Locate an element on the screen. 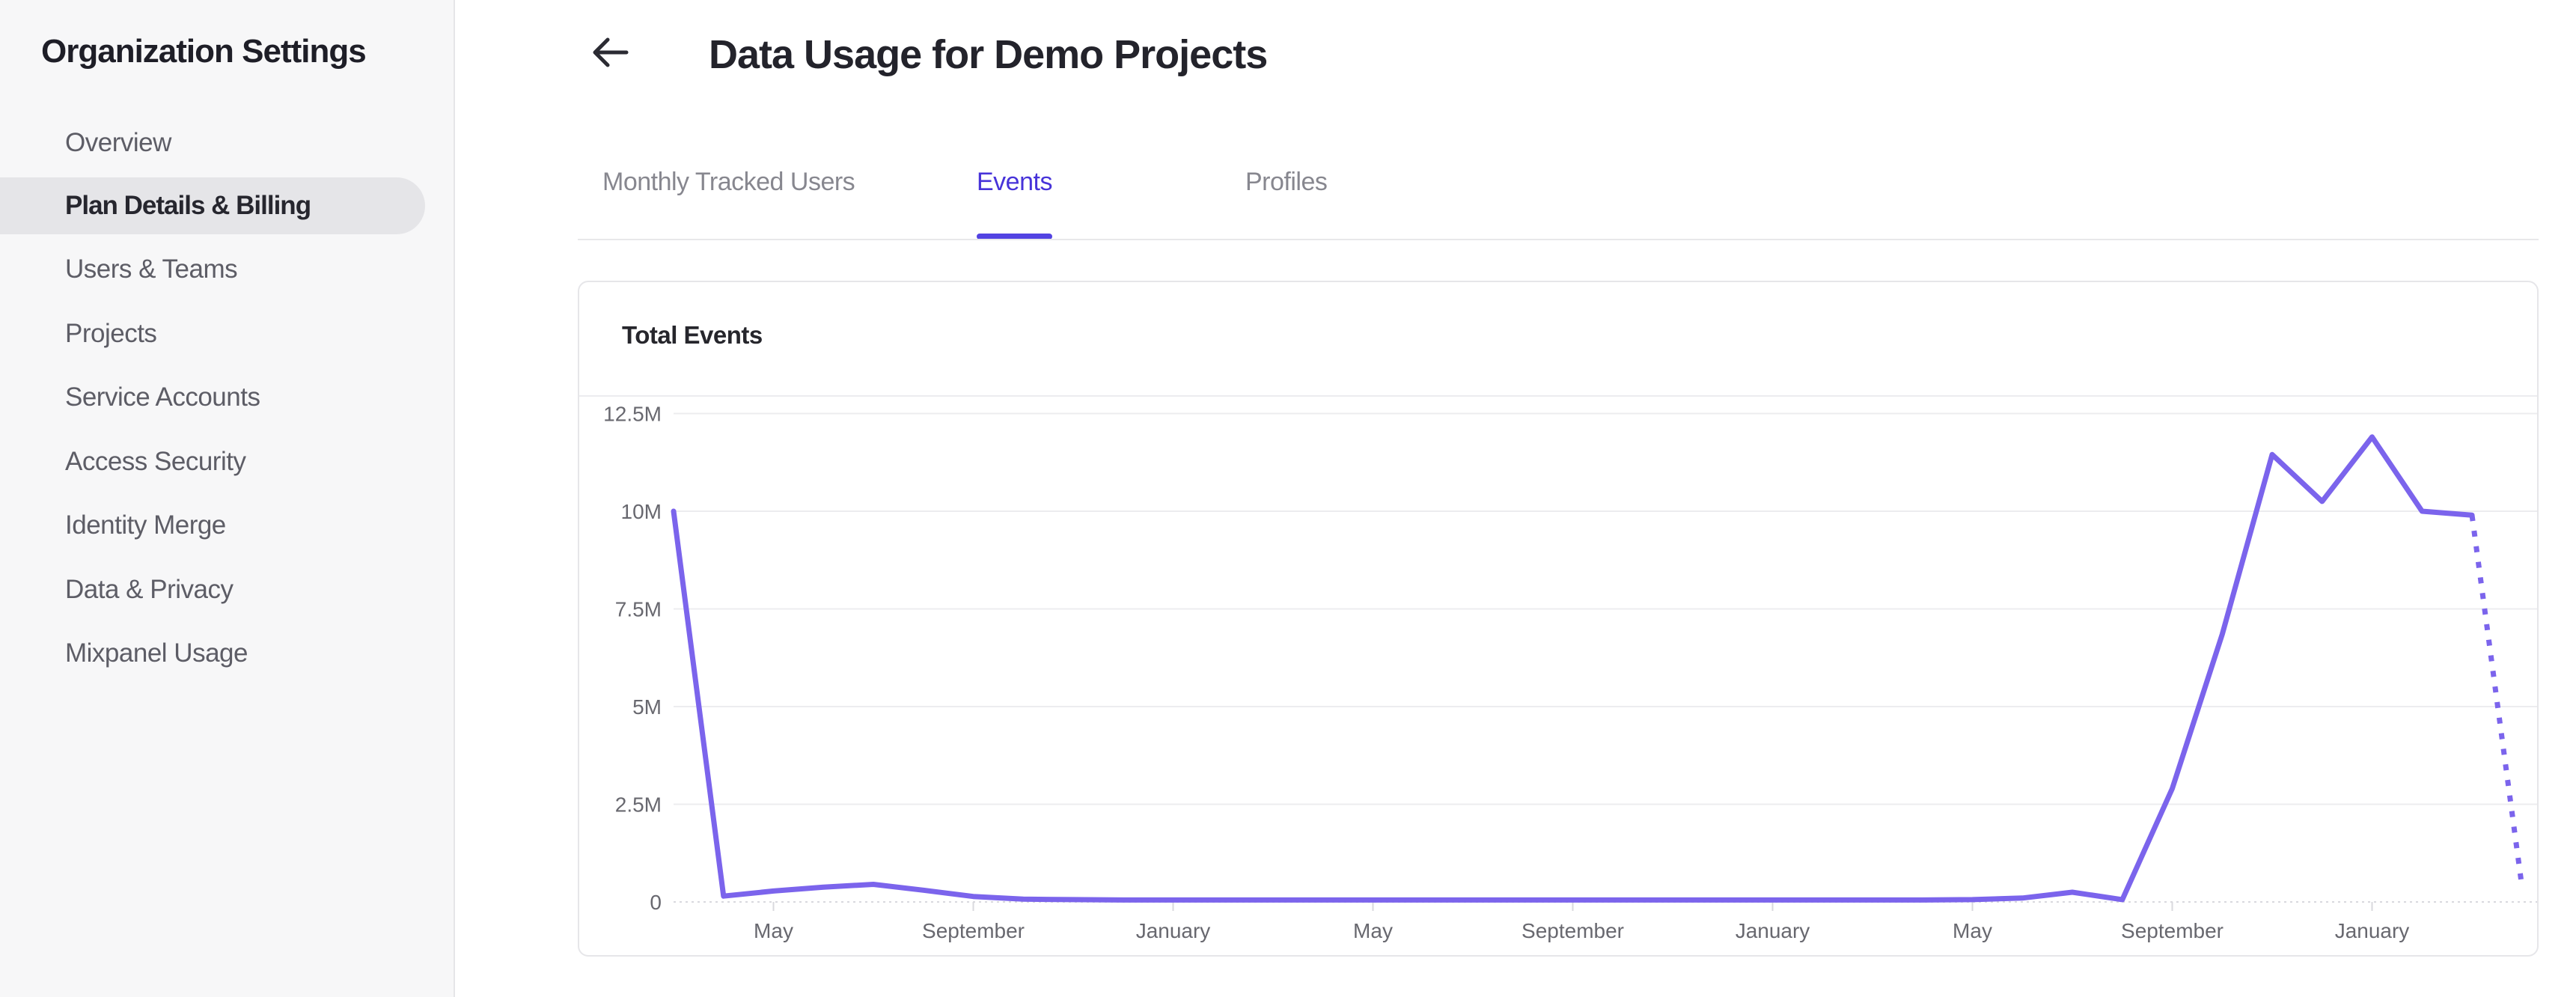  tab-bar-divider is located at coordinates (1559, 240).